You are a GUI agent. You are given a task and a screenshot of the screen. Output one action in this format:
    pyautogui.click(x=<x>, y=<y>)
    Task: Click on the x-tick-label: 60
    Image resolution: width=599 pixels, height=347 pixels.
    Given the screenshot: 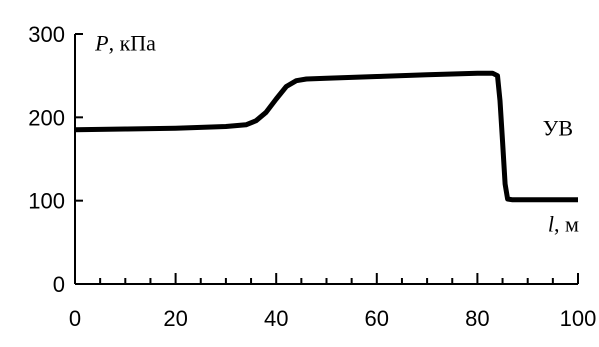 What is the action you would take?
    pyautogui.click(x=377, y=318)
    